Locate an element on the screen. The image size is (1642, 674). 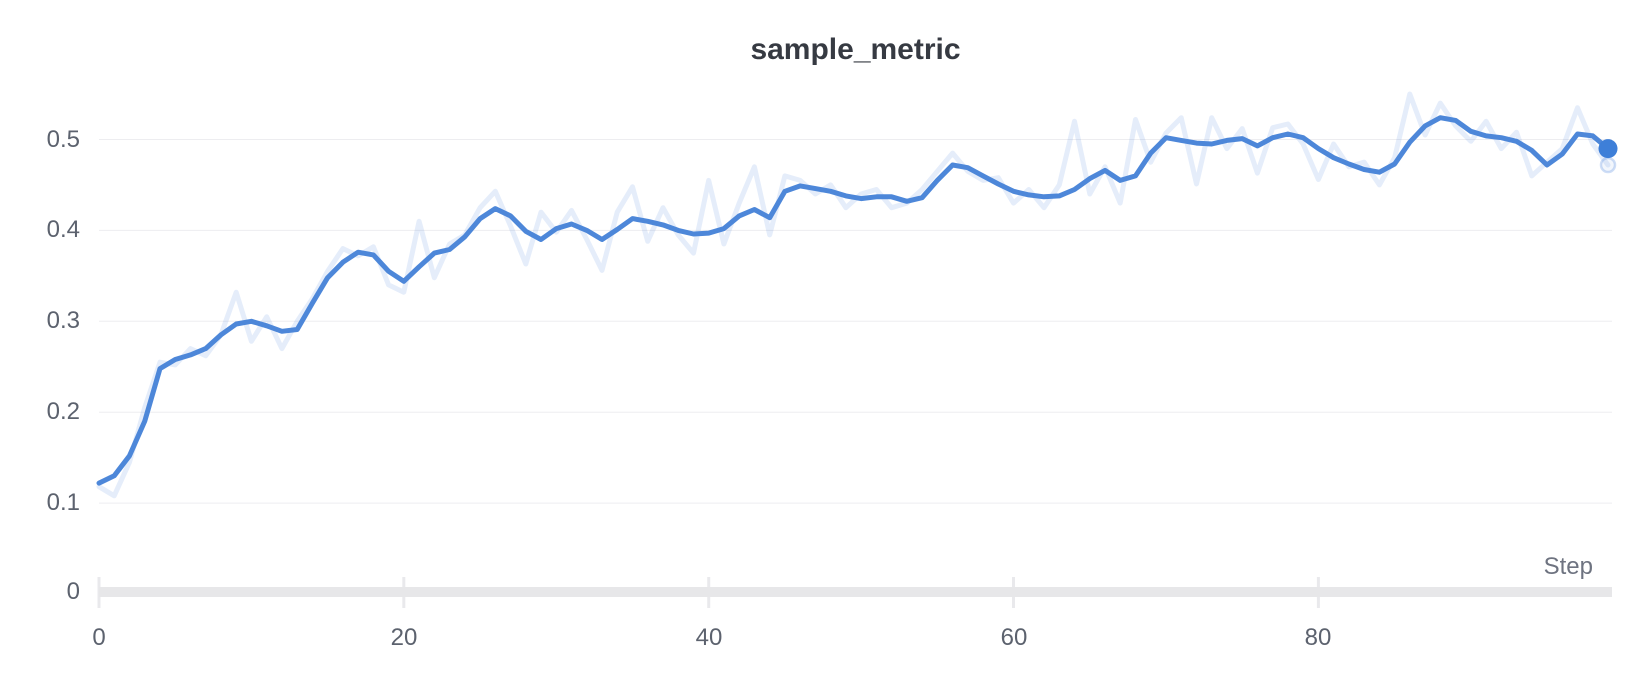
x-axis-bar is located at coordinates (855, 592).